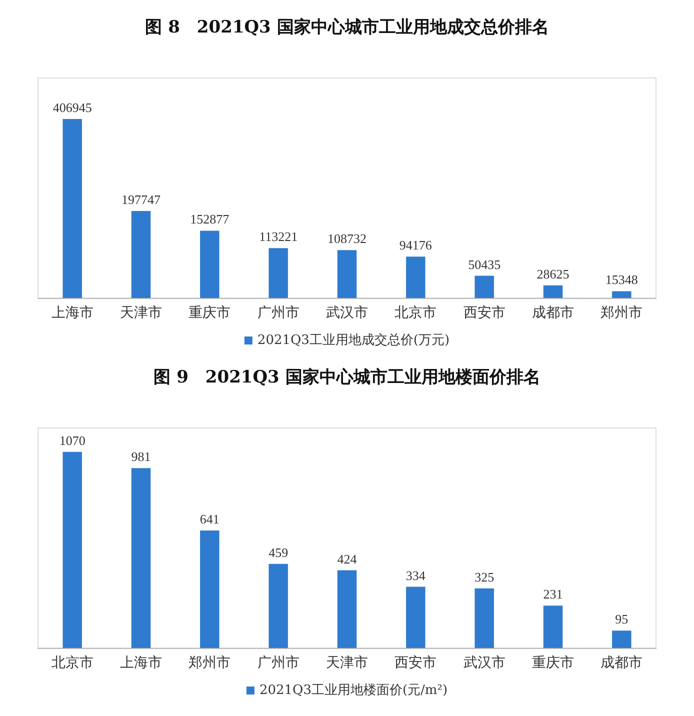 This screenshot has width=694, height=716. What do you see at coordinates (210, 219) in the screenshot?
I see `data-label: 152877` at bounding box center [210, 219].